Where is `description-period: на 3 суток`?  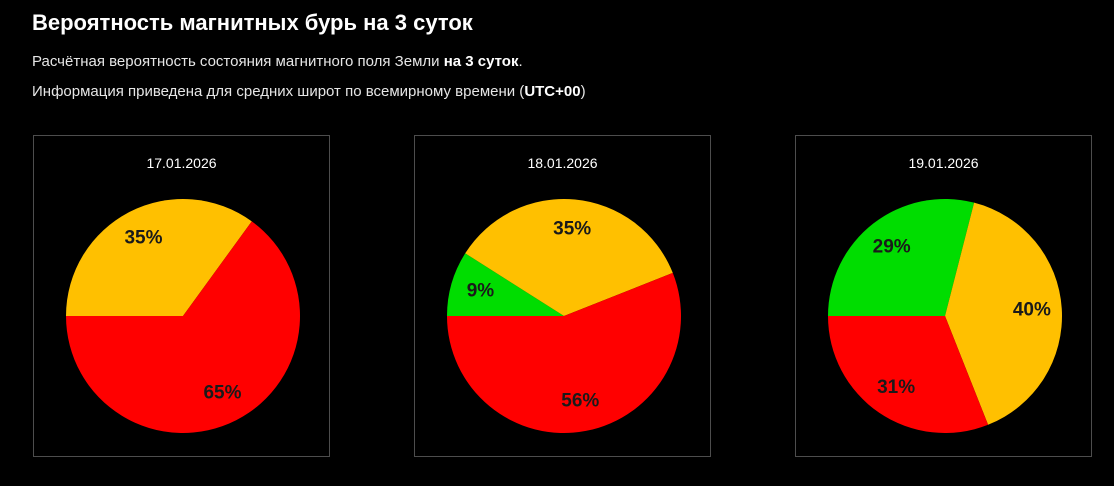 description-period: на 3 суток is located at coordinates (481, 61).